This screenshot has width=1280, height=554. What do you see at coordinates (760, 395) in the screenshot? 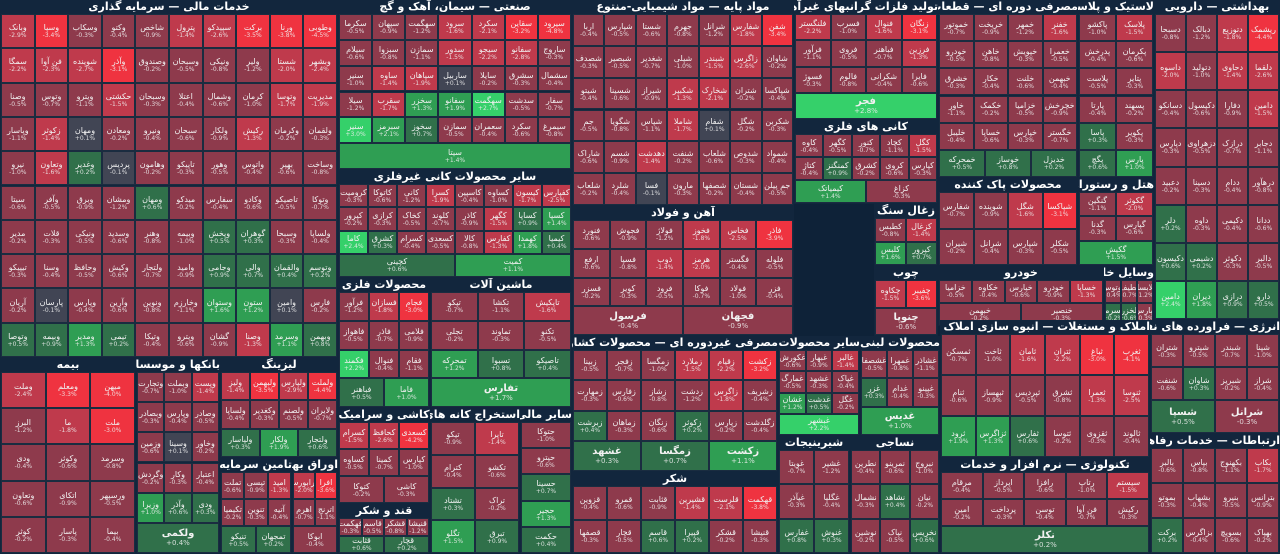
I see `treemap-tile: زشریف -0.4%` at bounding box center [760, 395].